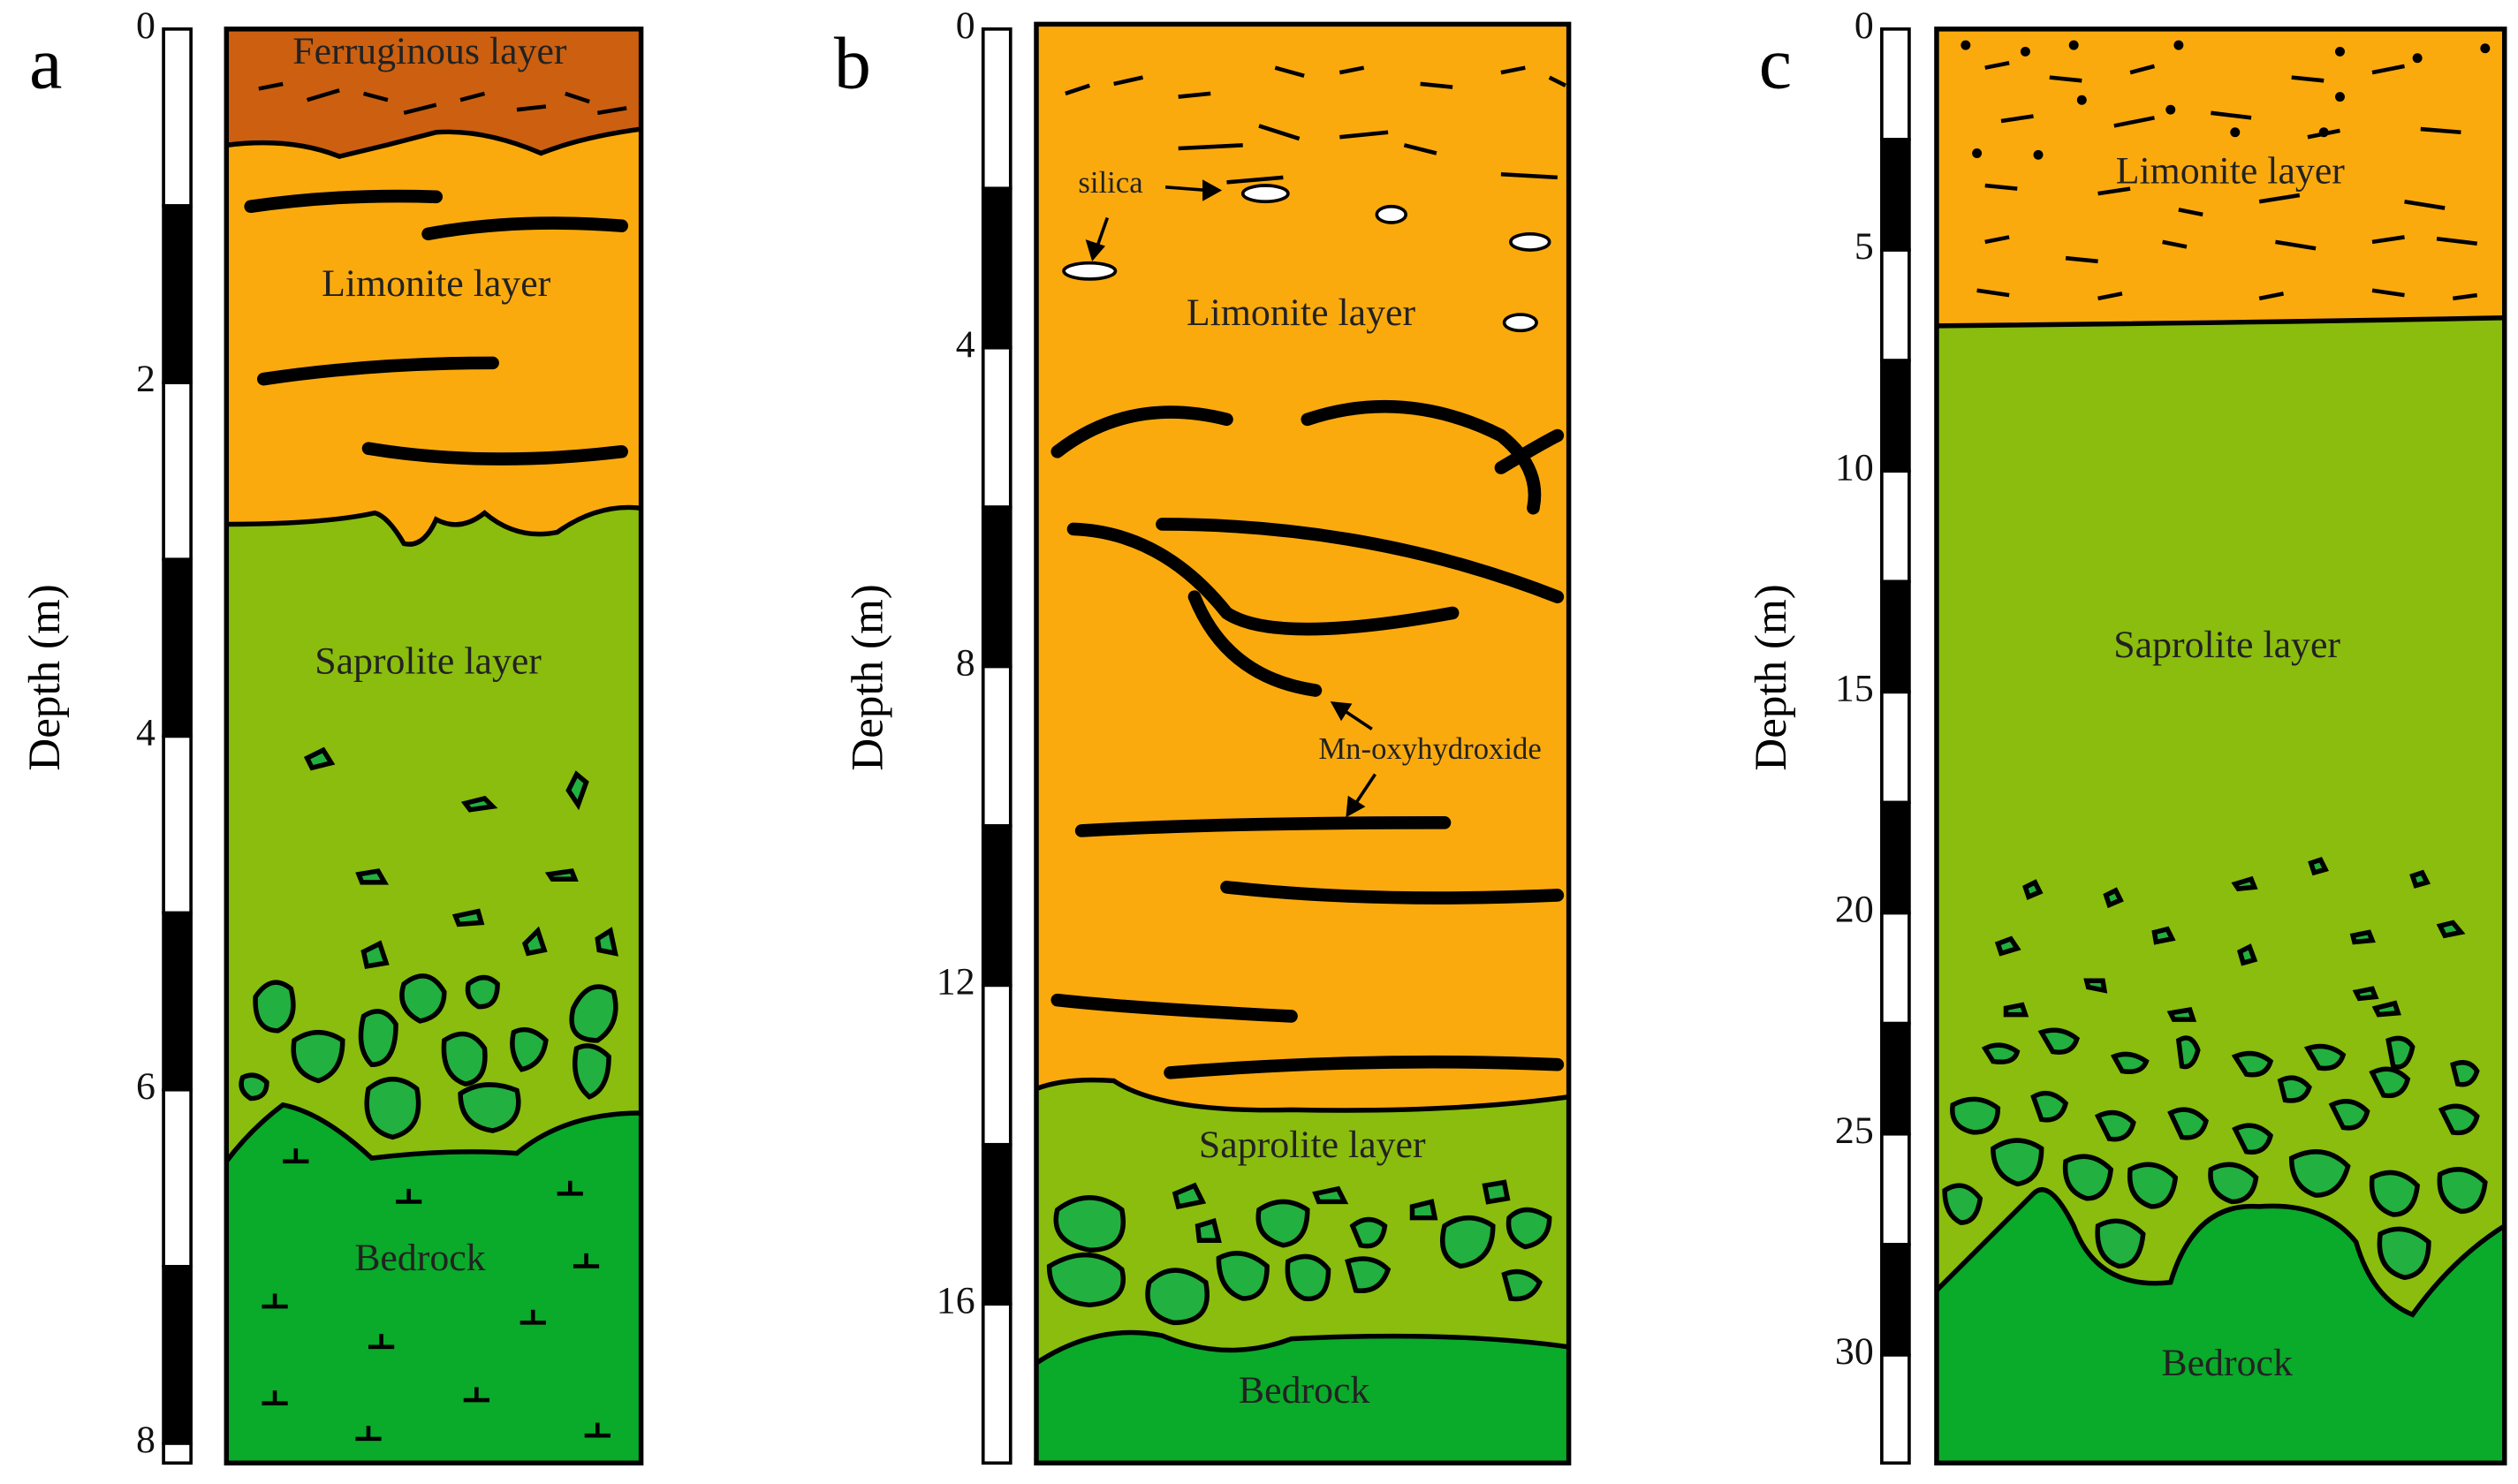 This screenshot has width=2518, height=1484. Describe the element at coordinates (1306, 258) in the screenshot. I see `silica-grains` at that location.